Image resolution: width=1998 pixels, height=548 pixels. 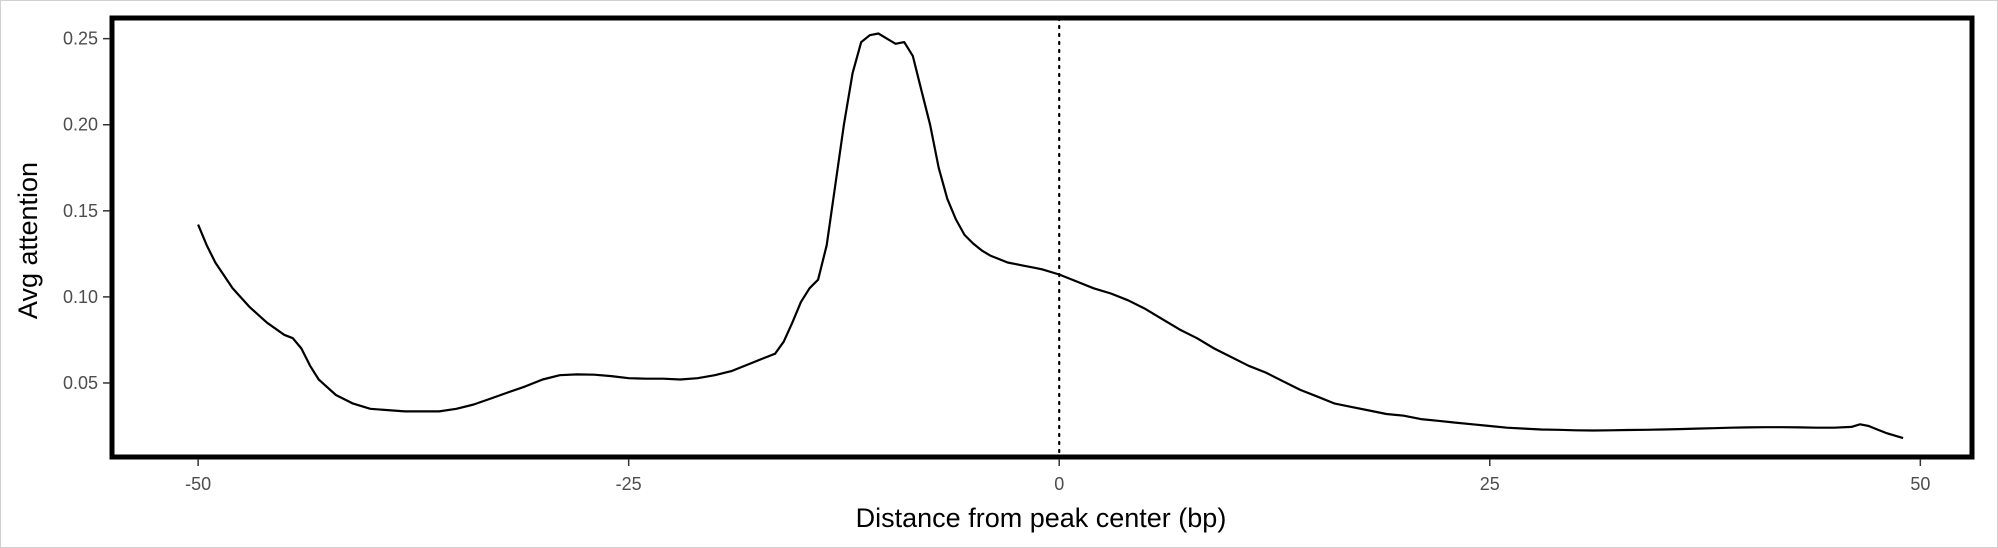 What do you see at coordinates (80, 125) in the screenshot?
I see `y-tick-label: 0.20` at bounding box center [80, 125].